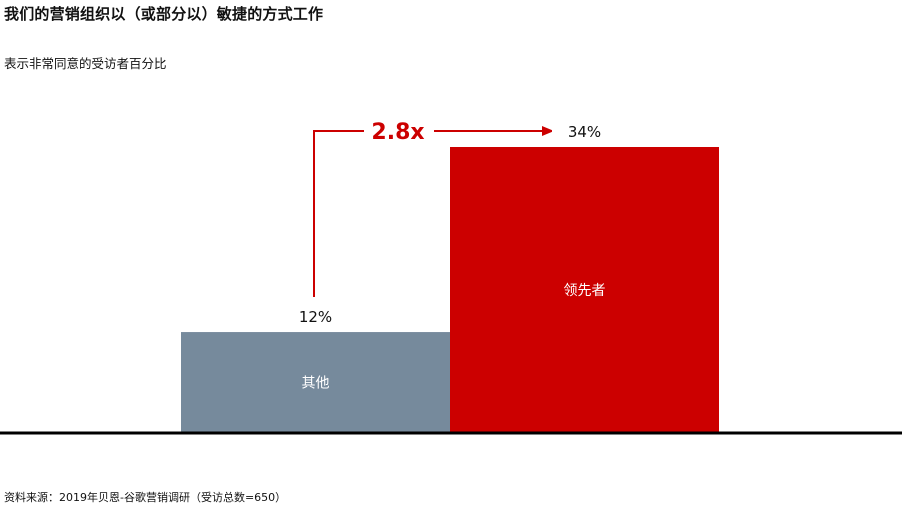 The image size is (902, 508). I want to click on growth-multiplier-label: 2.8x, so click(397, 132).